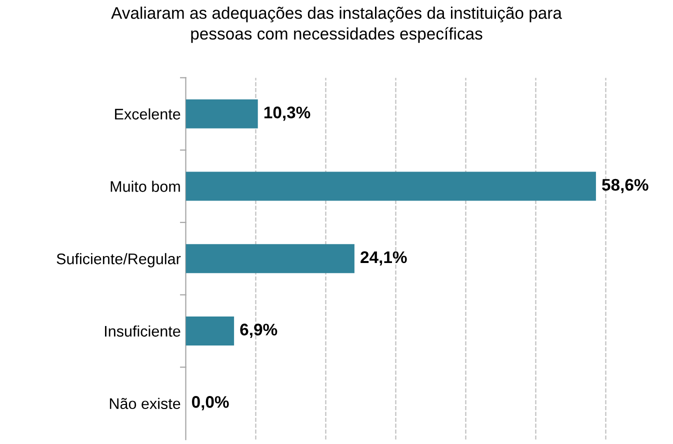  Describe the element at coordinates (210, 403) in the screenshot. I see `data-label: 0,0%` at that location.